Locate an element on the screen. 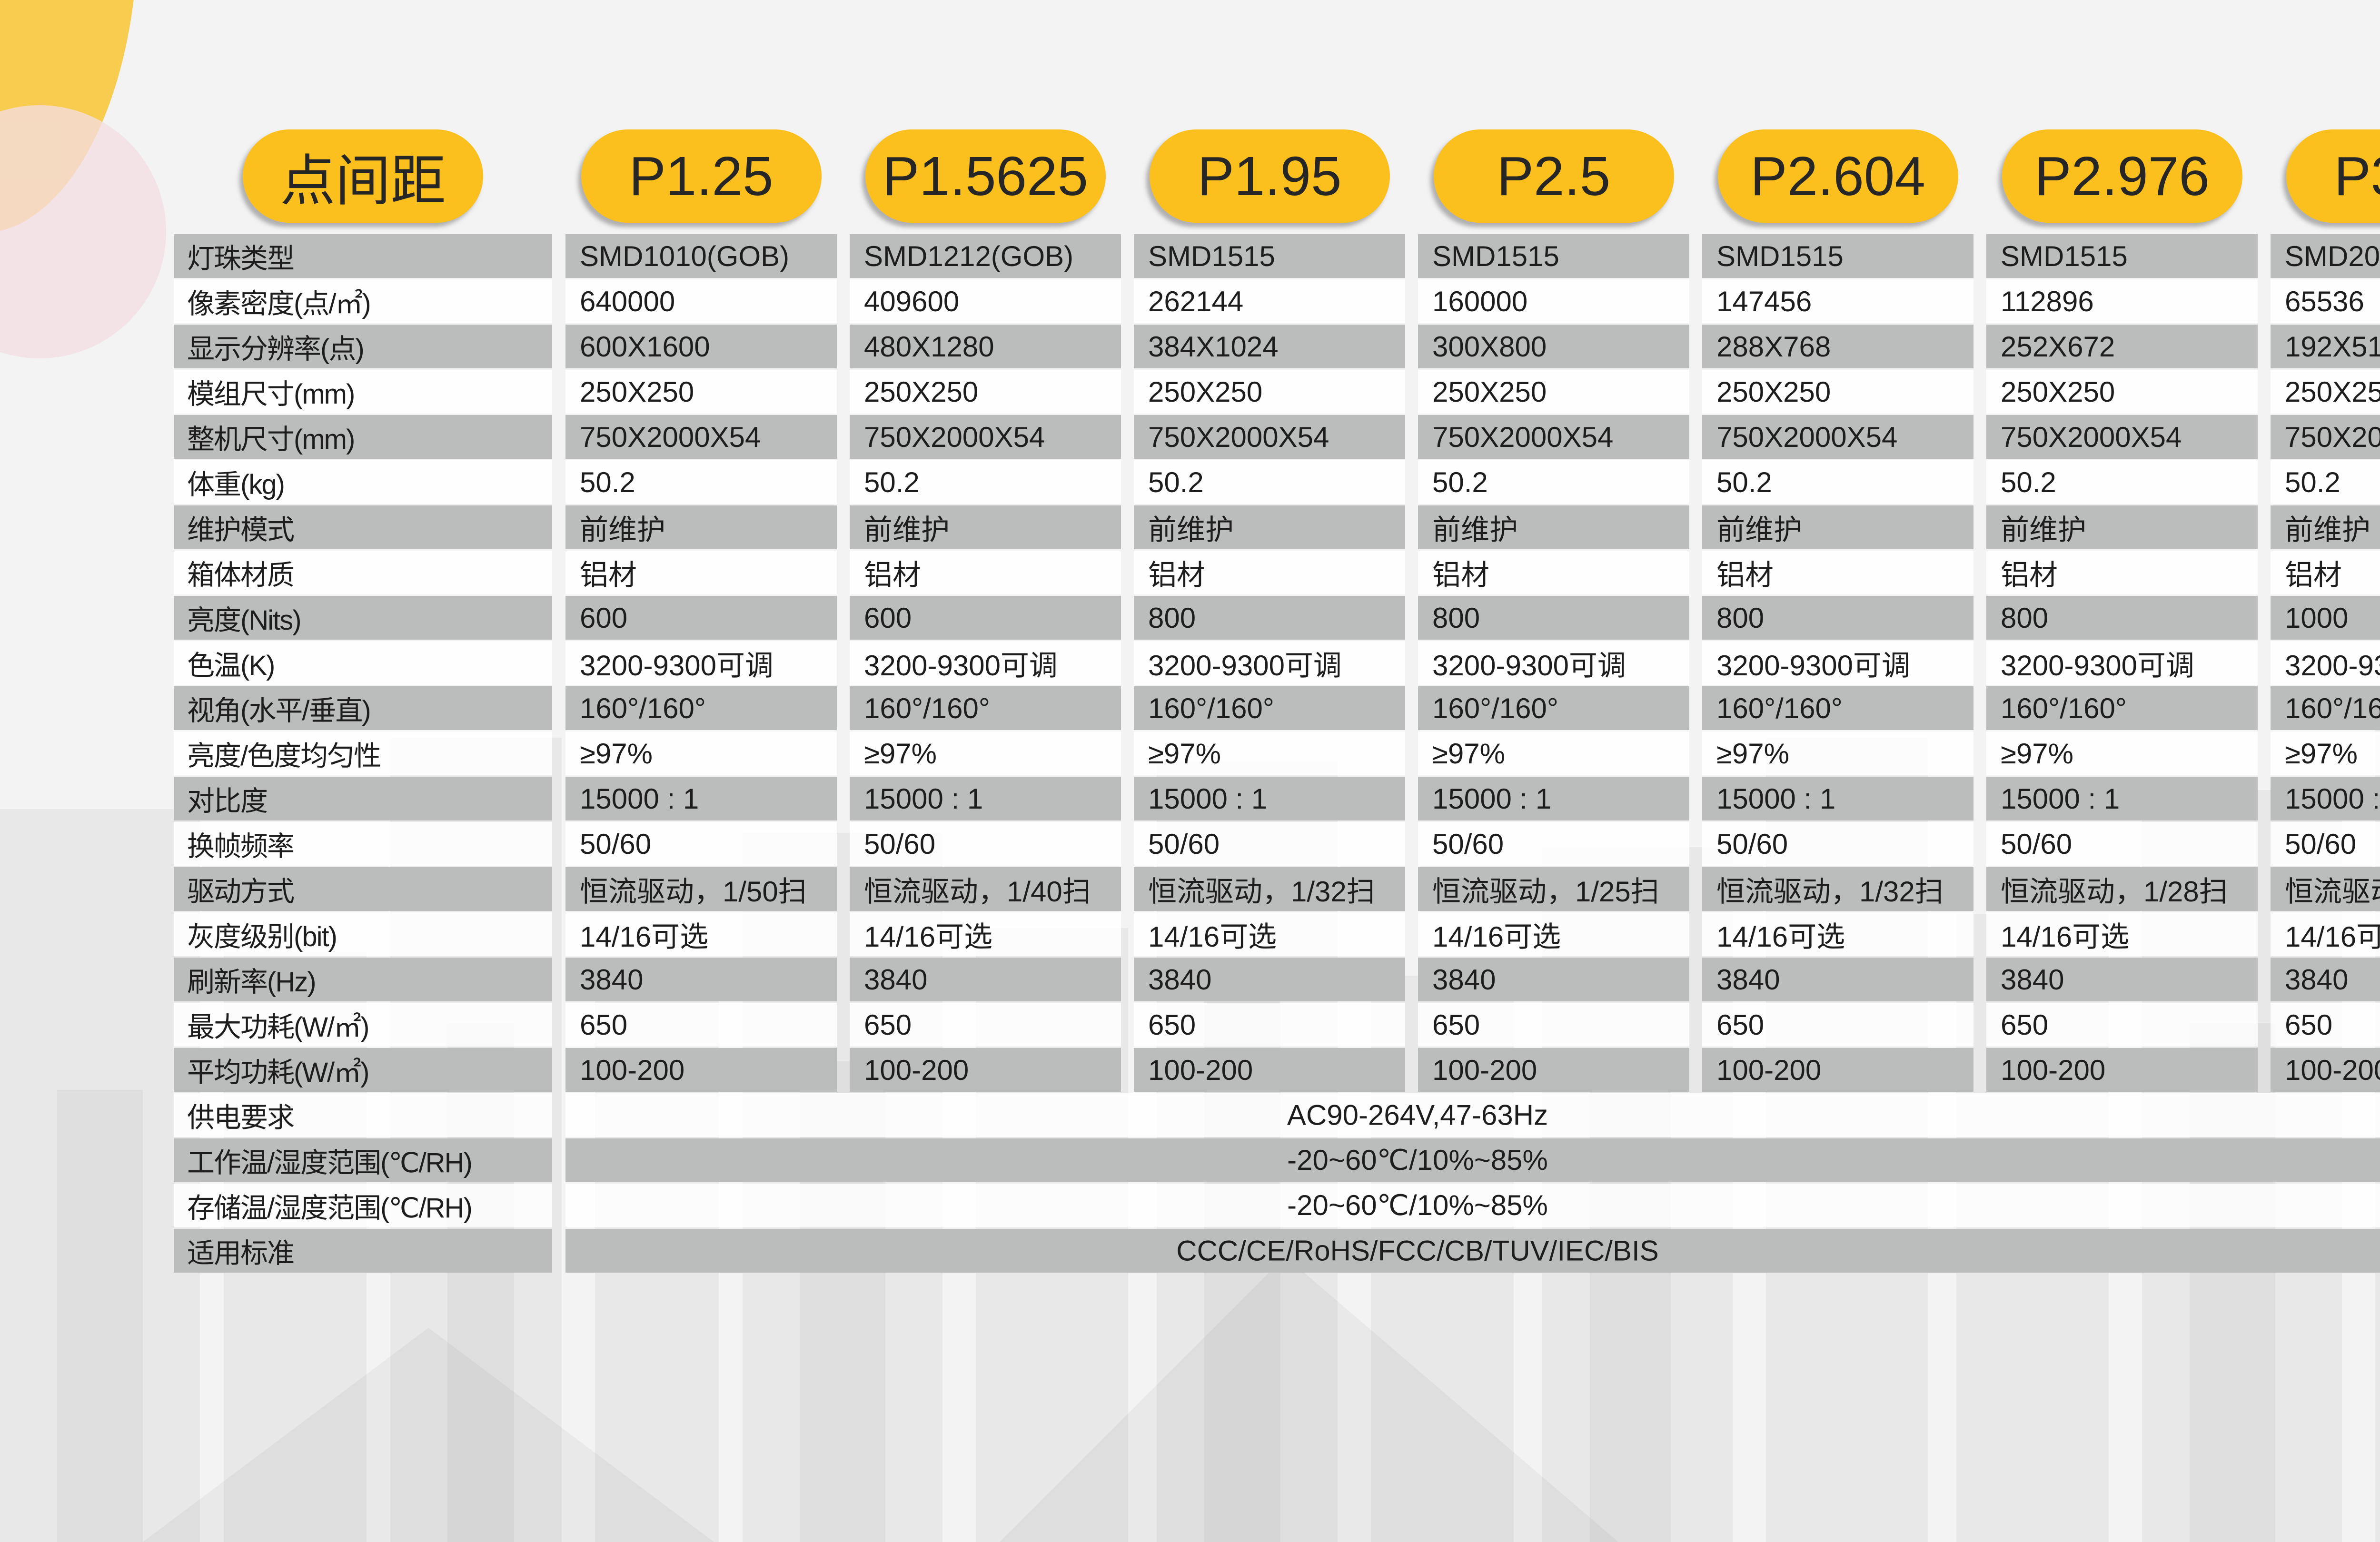 The height and width of the screenshot is (1542, 2380). table-row: 换帧频率 50/60 50/60 50/60 50/60 50/60 50/60 50/60 is located at coordinates (1277, 844).